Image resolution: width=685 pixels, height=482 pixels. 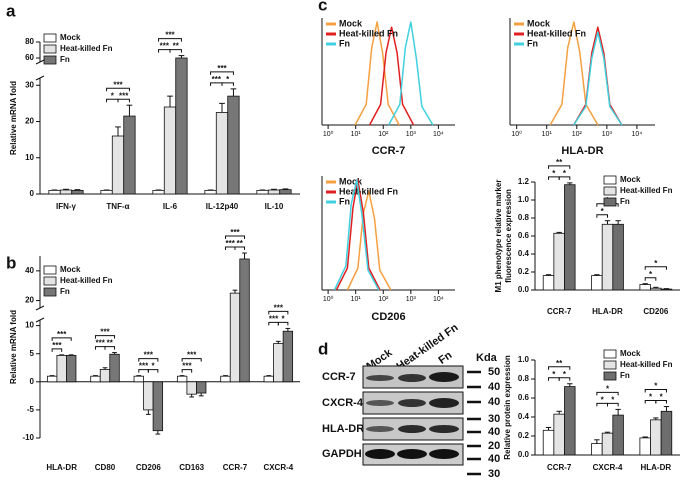 What do you see at coordinates (222, 206) in the screenshot?
I see `x-tick-label: IL-12p40` at bounding box center [222, 206].